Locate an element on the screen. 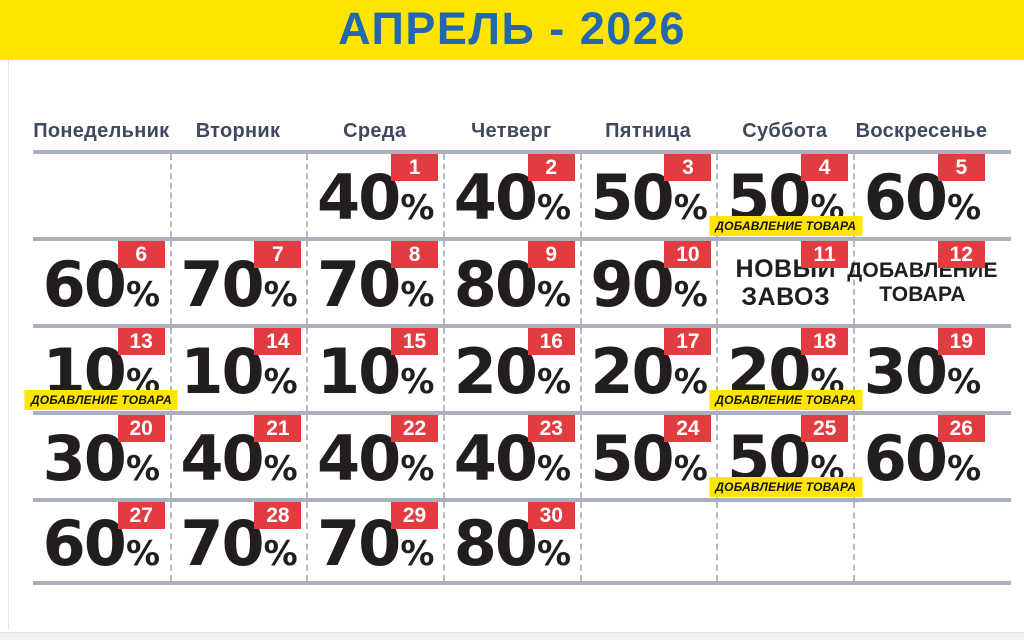  weekday-label: Суббота is located at coordinates (785, 131).